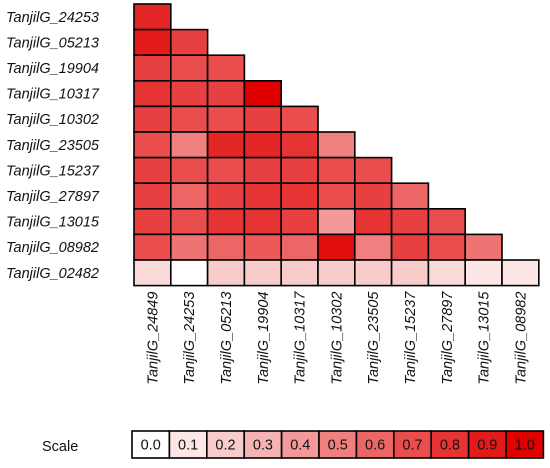  What do you see at coordinates (521, 338) in the screenshot?
I see `column-label: TanjilG_08982` at bounding box center [521, 338].